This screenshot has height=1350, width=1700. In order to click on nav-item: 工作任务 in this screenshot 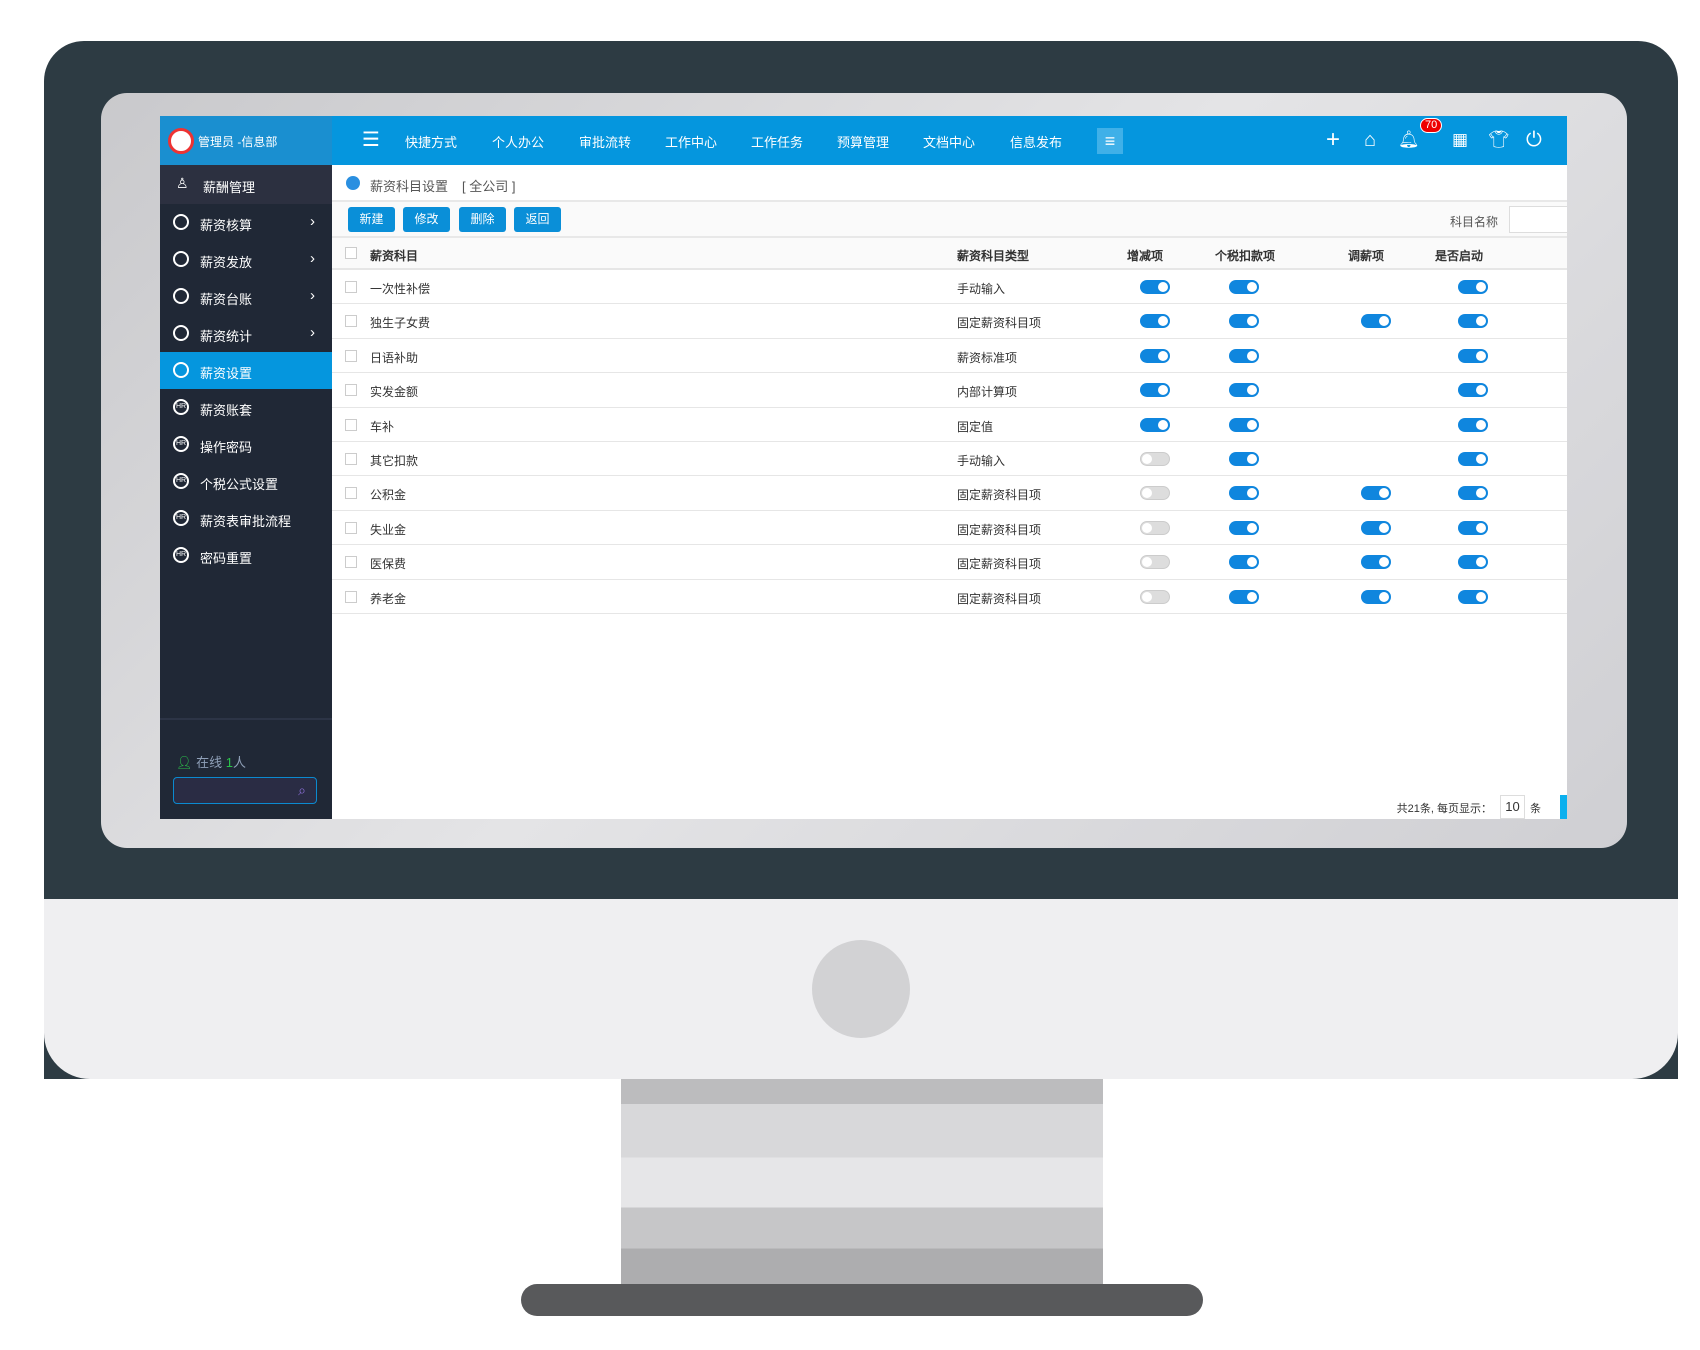, I will do `click(777, 142)`.